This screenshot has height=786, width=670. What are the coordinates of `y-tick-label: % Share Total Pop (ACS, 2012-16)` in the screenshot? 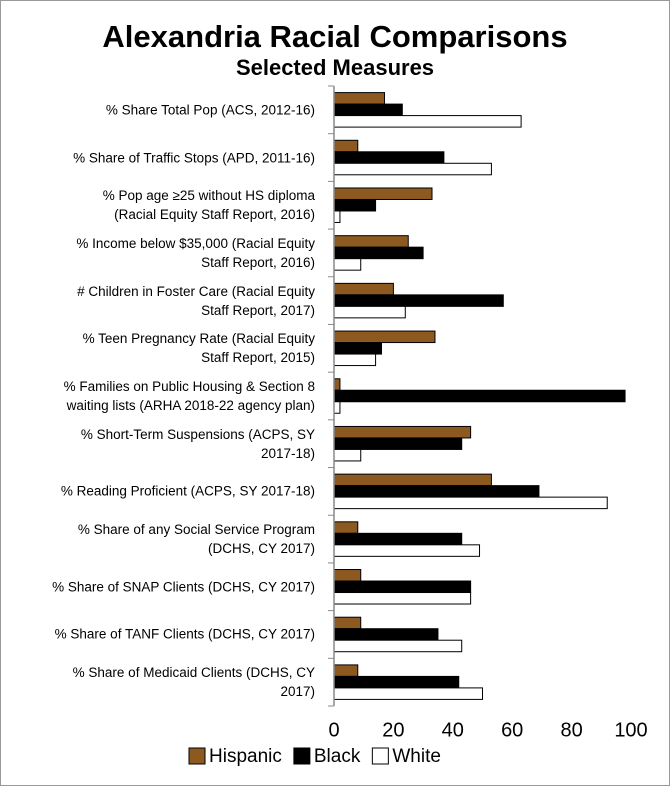 It's located at (210, 110).